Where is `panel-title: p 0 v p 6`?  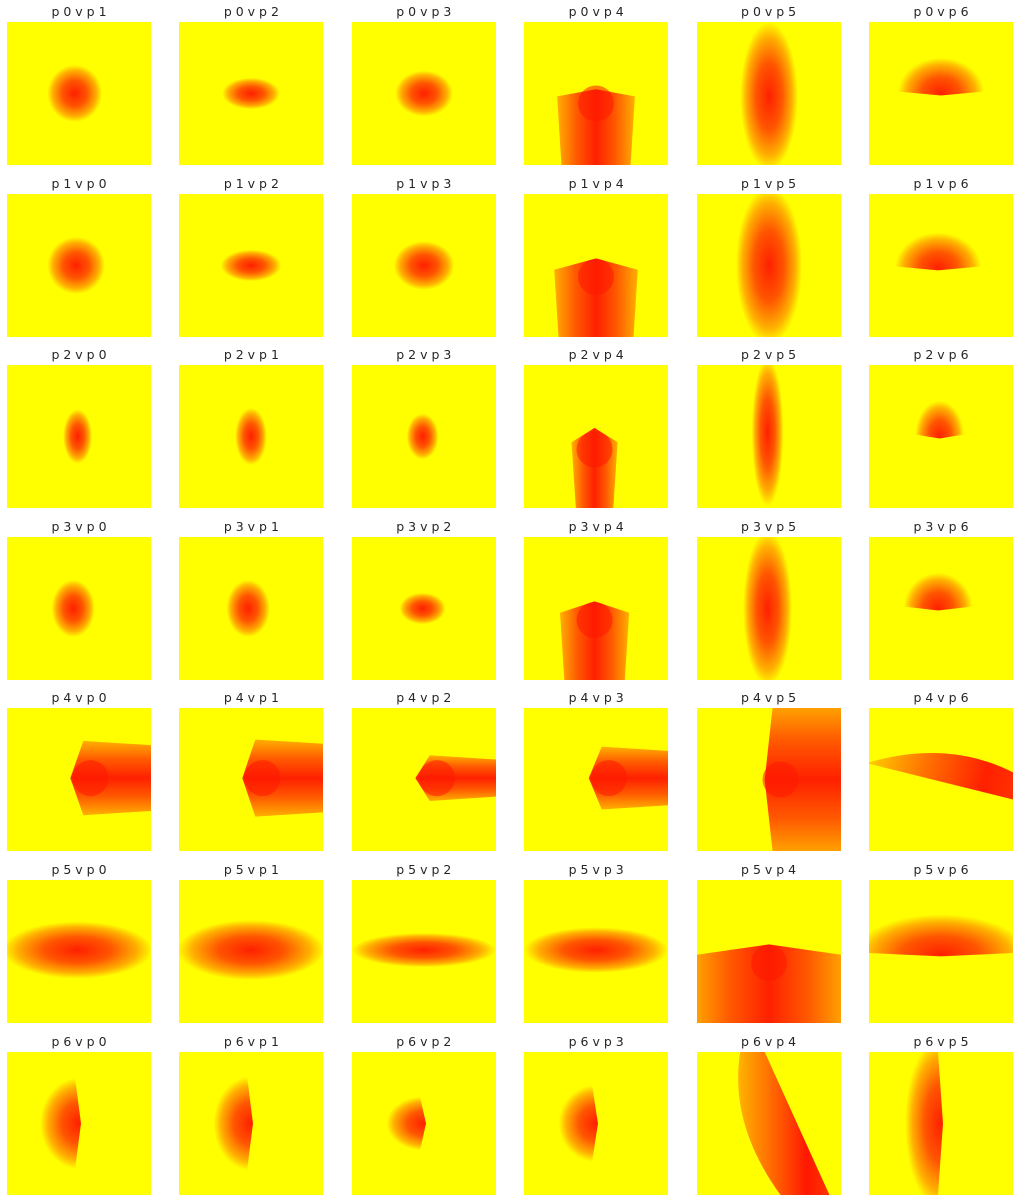
panel-title: p 0 v p 6 is located at coordinates (941, 11).